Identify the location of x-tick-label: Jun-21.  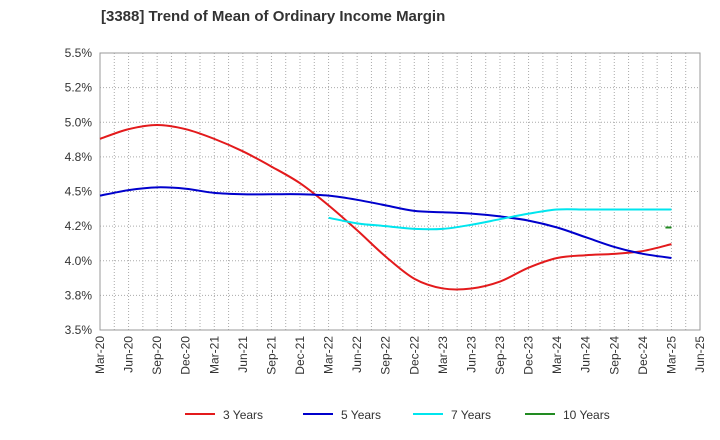
(243, 354).